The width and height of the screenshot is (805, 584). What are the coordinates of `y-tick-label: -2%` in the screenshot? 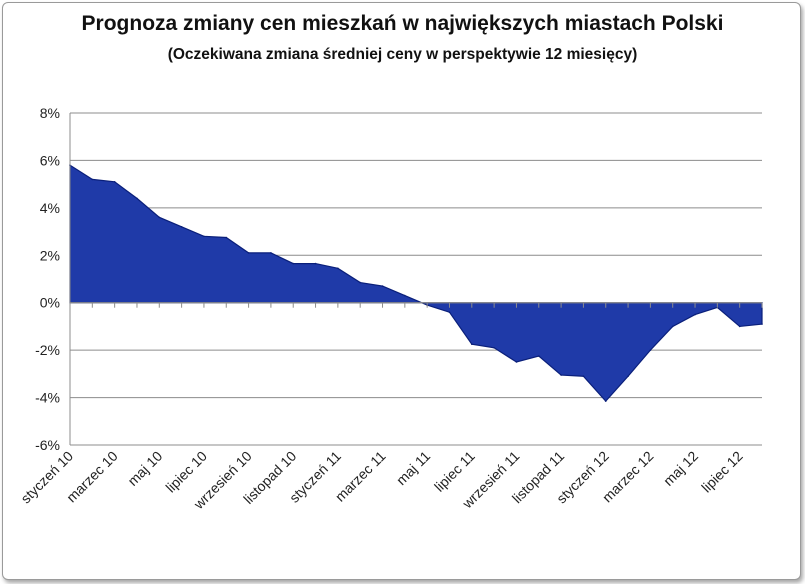 It's located at (47, 350).